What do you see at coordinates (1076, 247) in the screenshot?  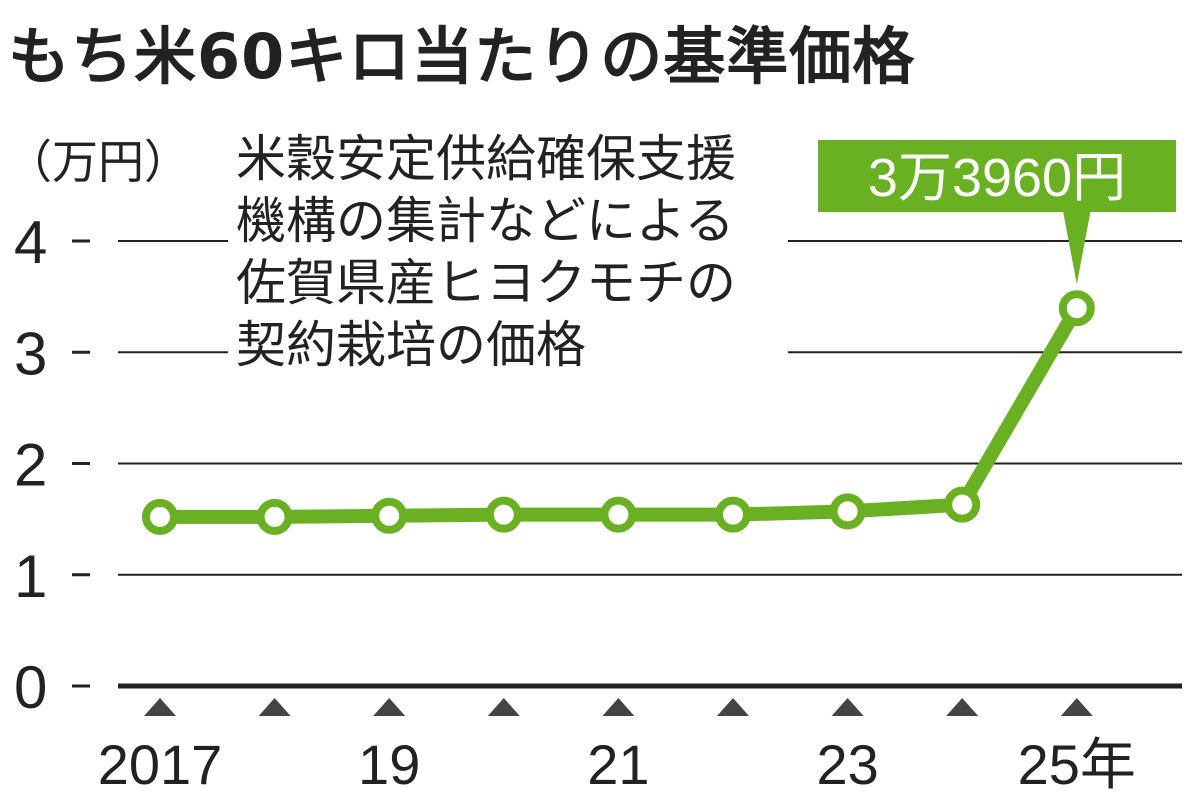 I see `annotation-pointer` at bounding box center [1076, 247].